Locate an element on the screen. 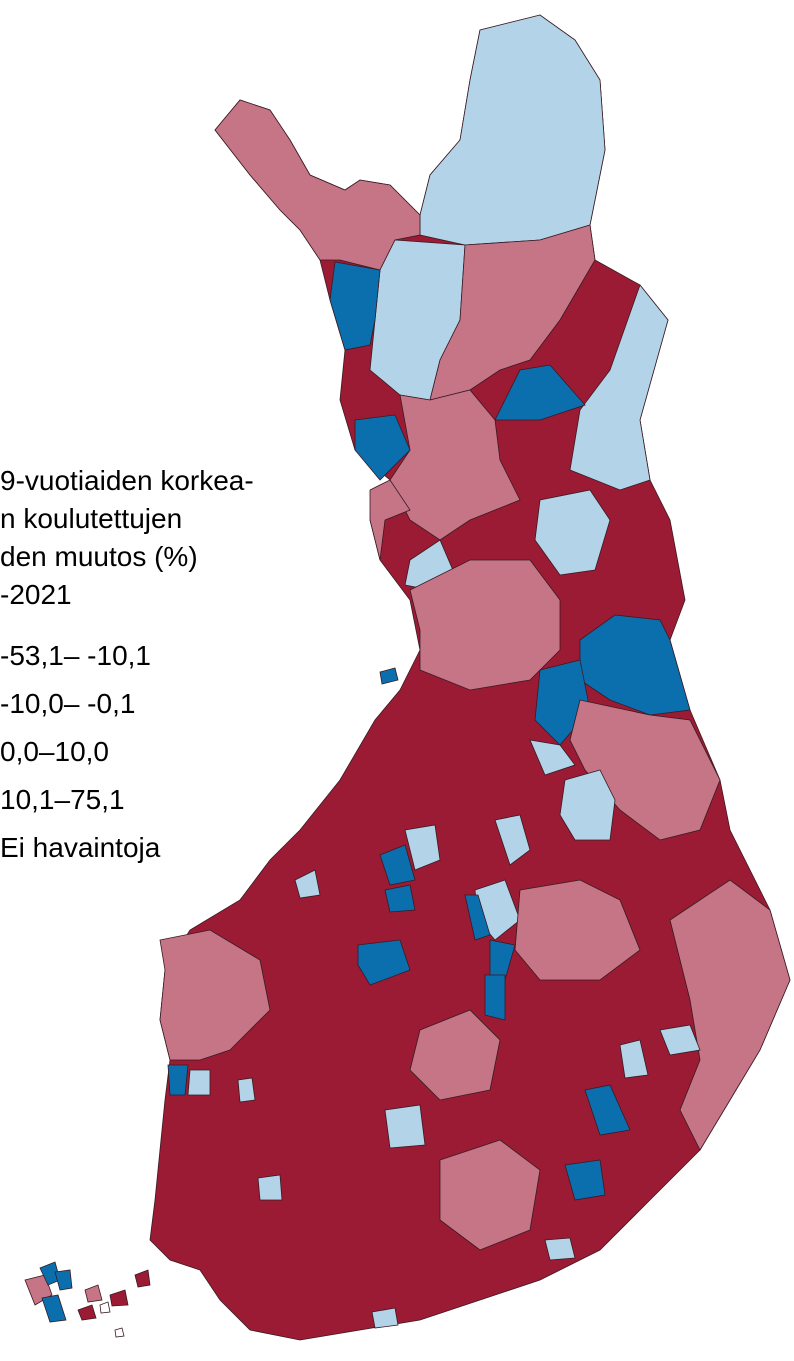 This screenshot has height=1361, width=794. legend-label: -53,1– -10,1 is located at coordinates (75, 655).